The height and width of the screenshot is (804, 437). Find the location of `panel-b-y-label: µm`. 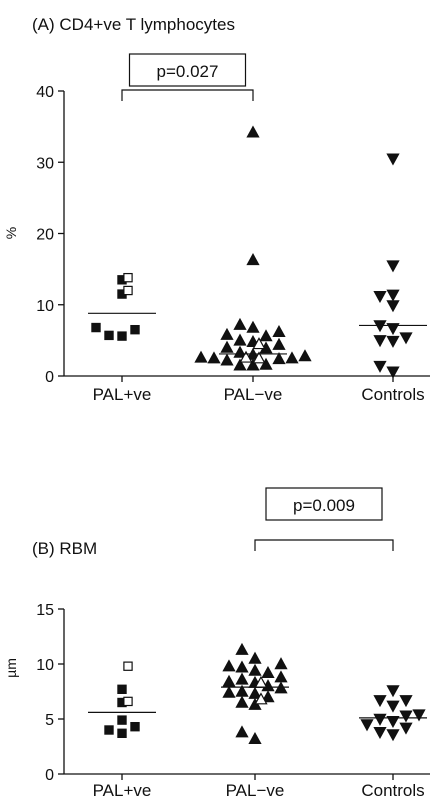

panel-b-y-label: µm is located at coordinates (11, 668).